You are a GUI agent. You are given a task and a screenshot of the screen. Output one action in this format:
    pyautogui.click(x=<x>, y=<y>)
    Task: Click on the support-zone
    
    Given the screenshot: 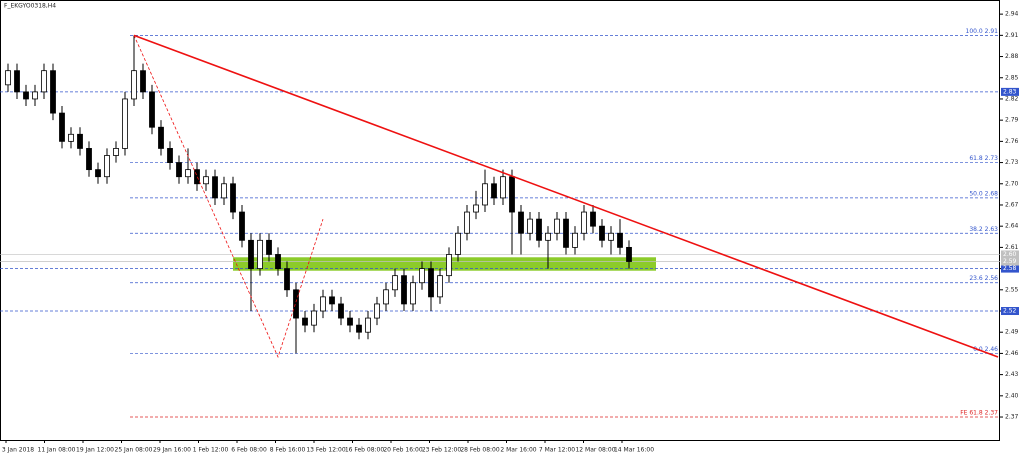 What is the action you would take?
    pyautogui.click(x=444, y=264)
    